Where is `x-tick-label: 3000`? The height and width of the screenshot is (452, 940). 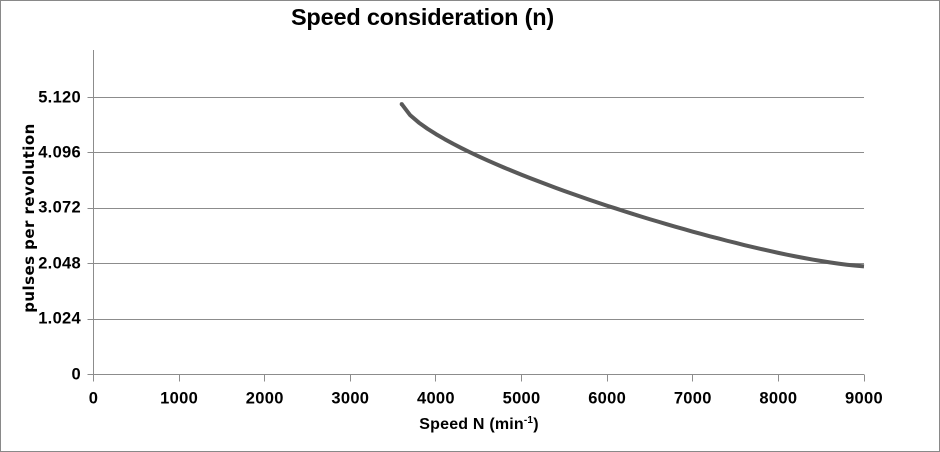
x-tick-label: 3000 is located at coordinates (350, 398).